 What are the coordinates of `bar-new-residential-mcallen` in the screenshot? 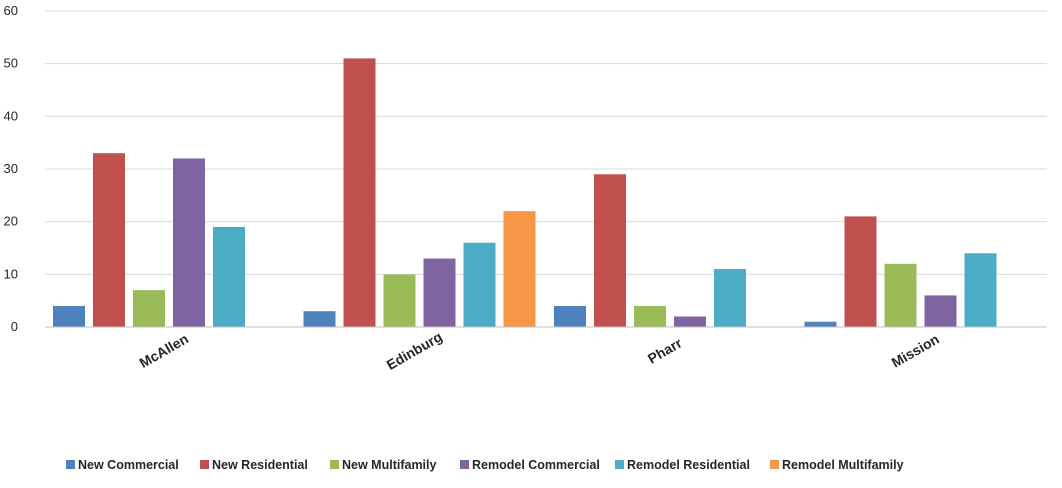 It's located at (109, 240).